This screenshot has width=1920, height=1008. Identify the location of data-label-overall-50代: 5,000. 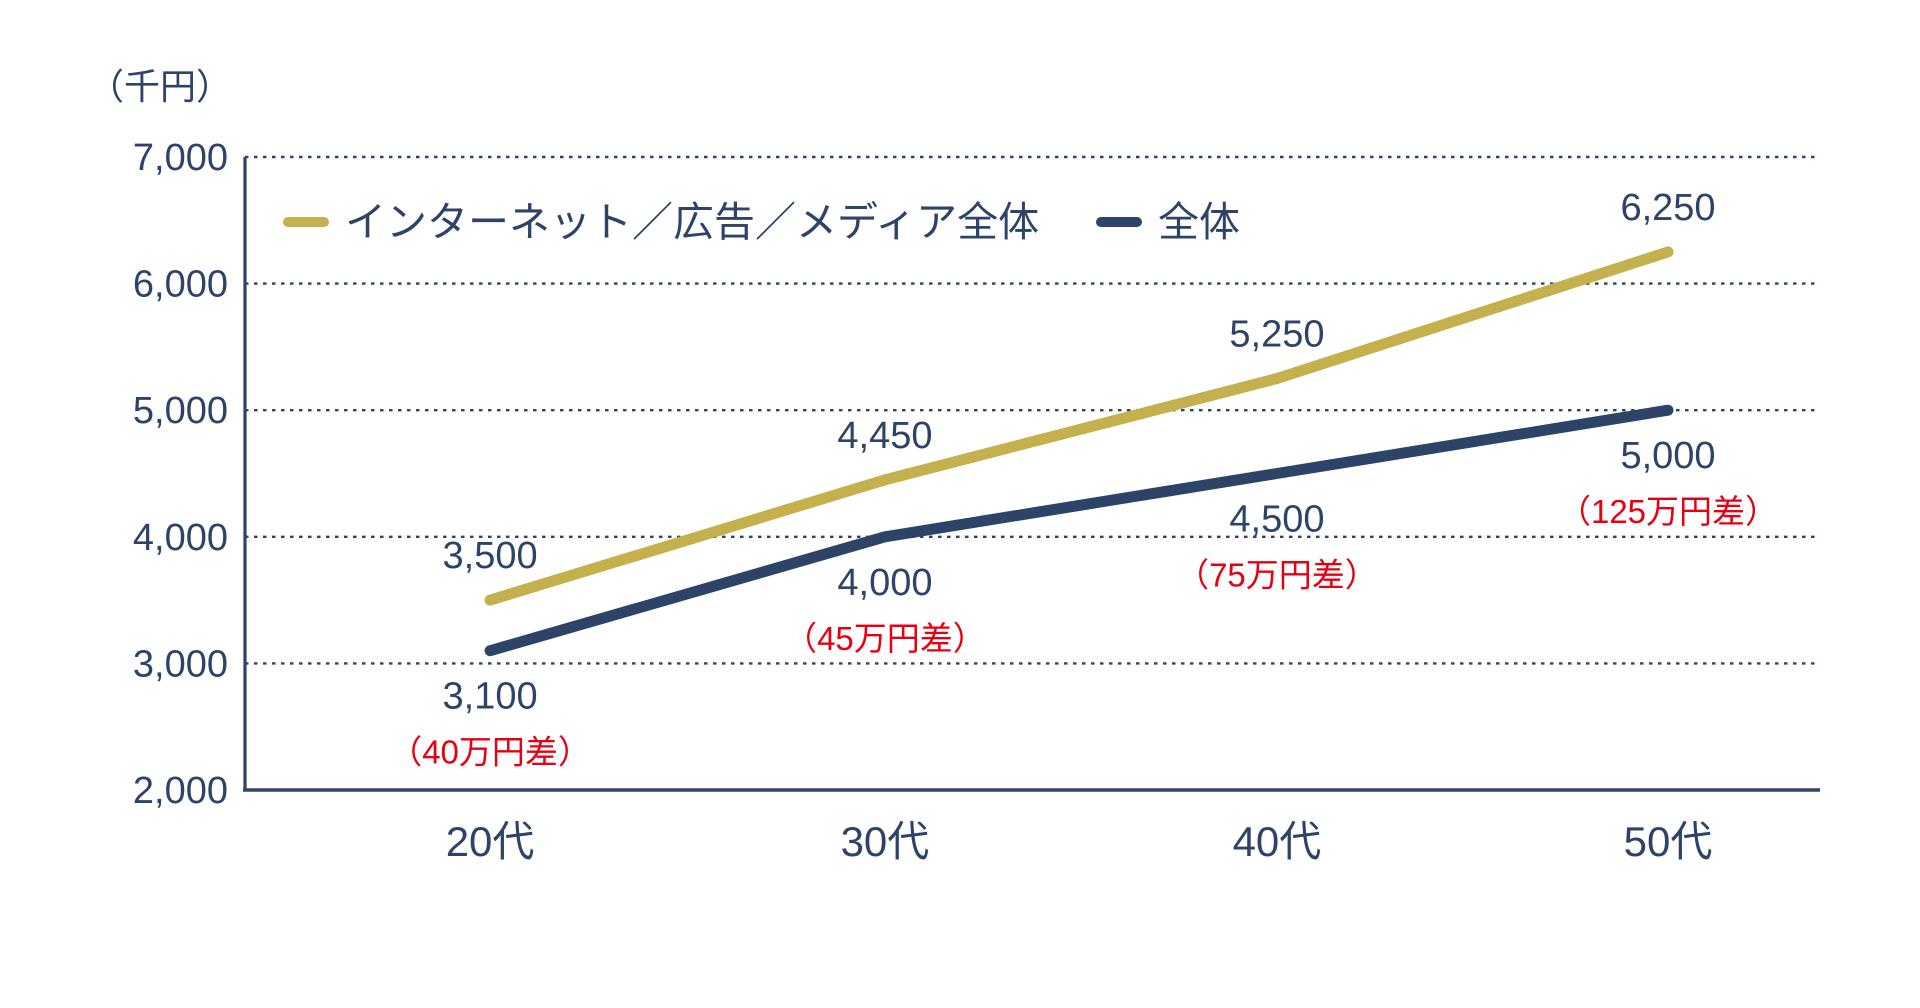
(1667, 456).